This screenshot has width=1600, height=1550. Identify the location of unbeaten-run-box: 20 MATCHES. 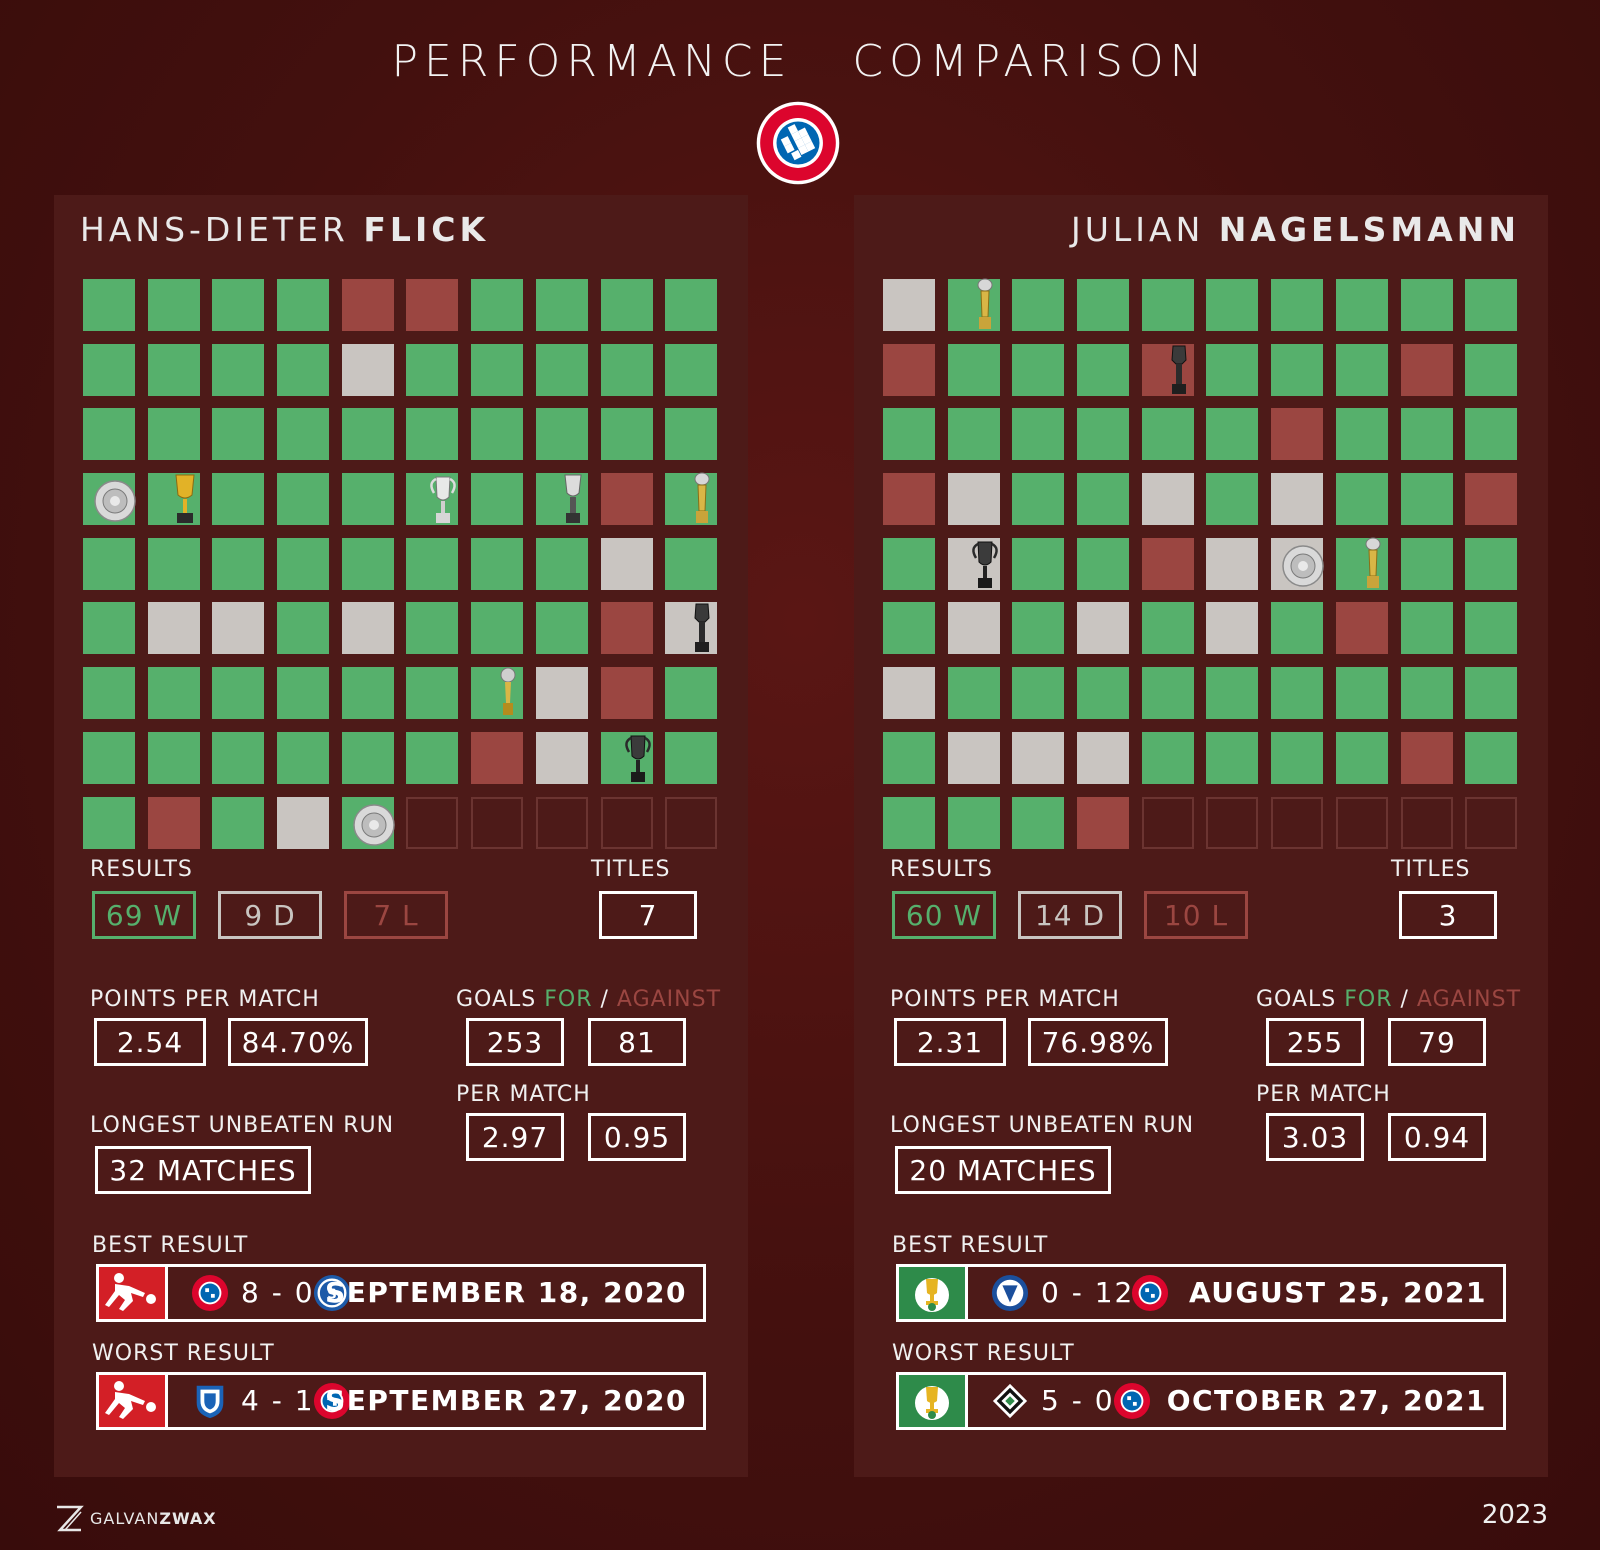
(1003, 1170).